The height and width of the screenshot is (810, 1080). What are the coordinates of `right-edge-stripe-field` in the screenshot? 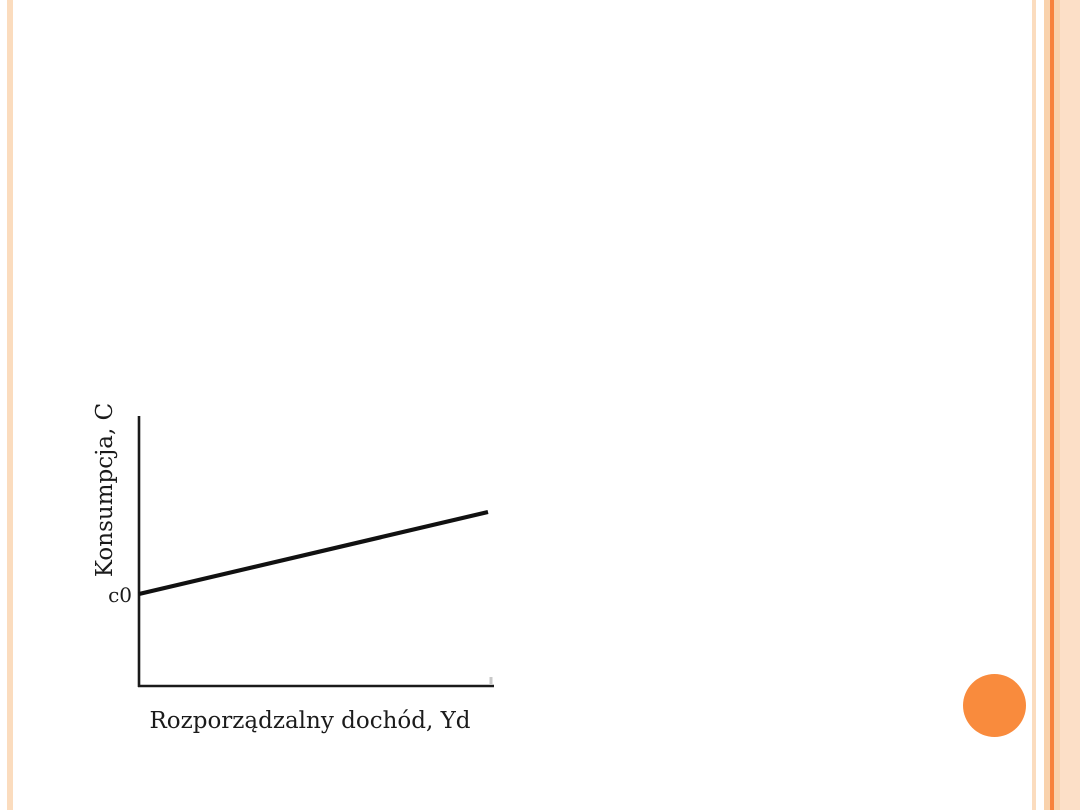 It's located at (1070, 405).